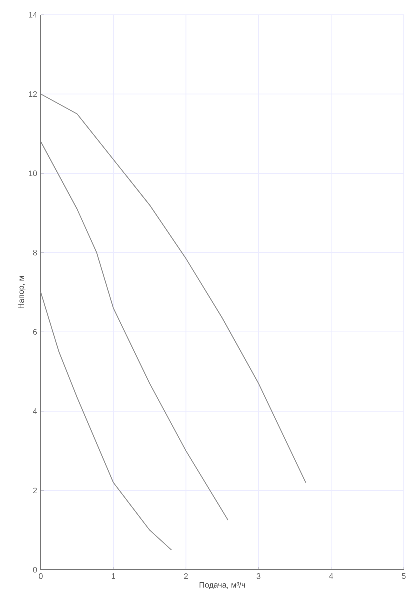 This screenshot has width=414, height=600. What do you see at coordinates (331, 577) in the screenshot?
I see `x-tick-label: 4` at bounding box center [331, 577].